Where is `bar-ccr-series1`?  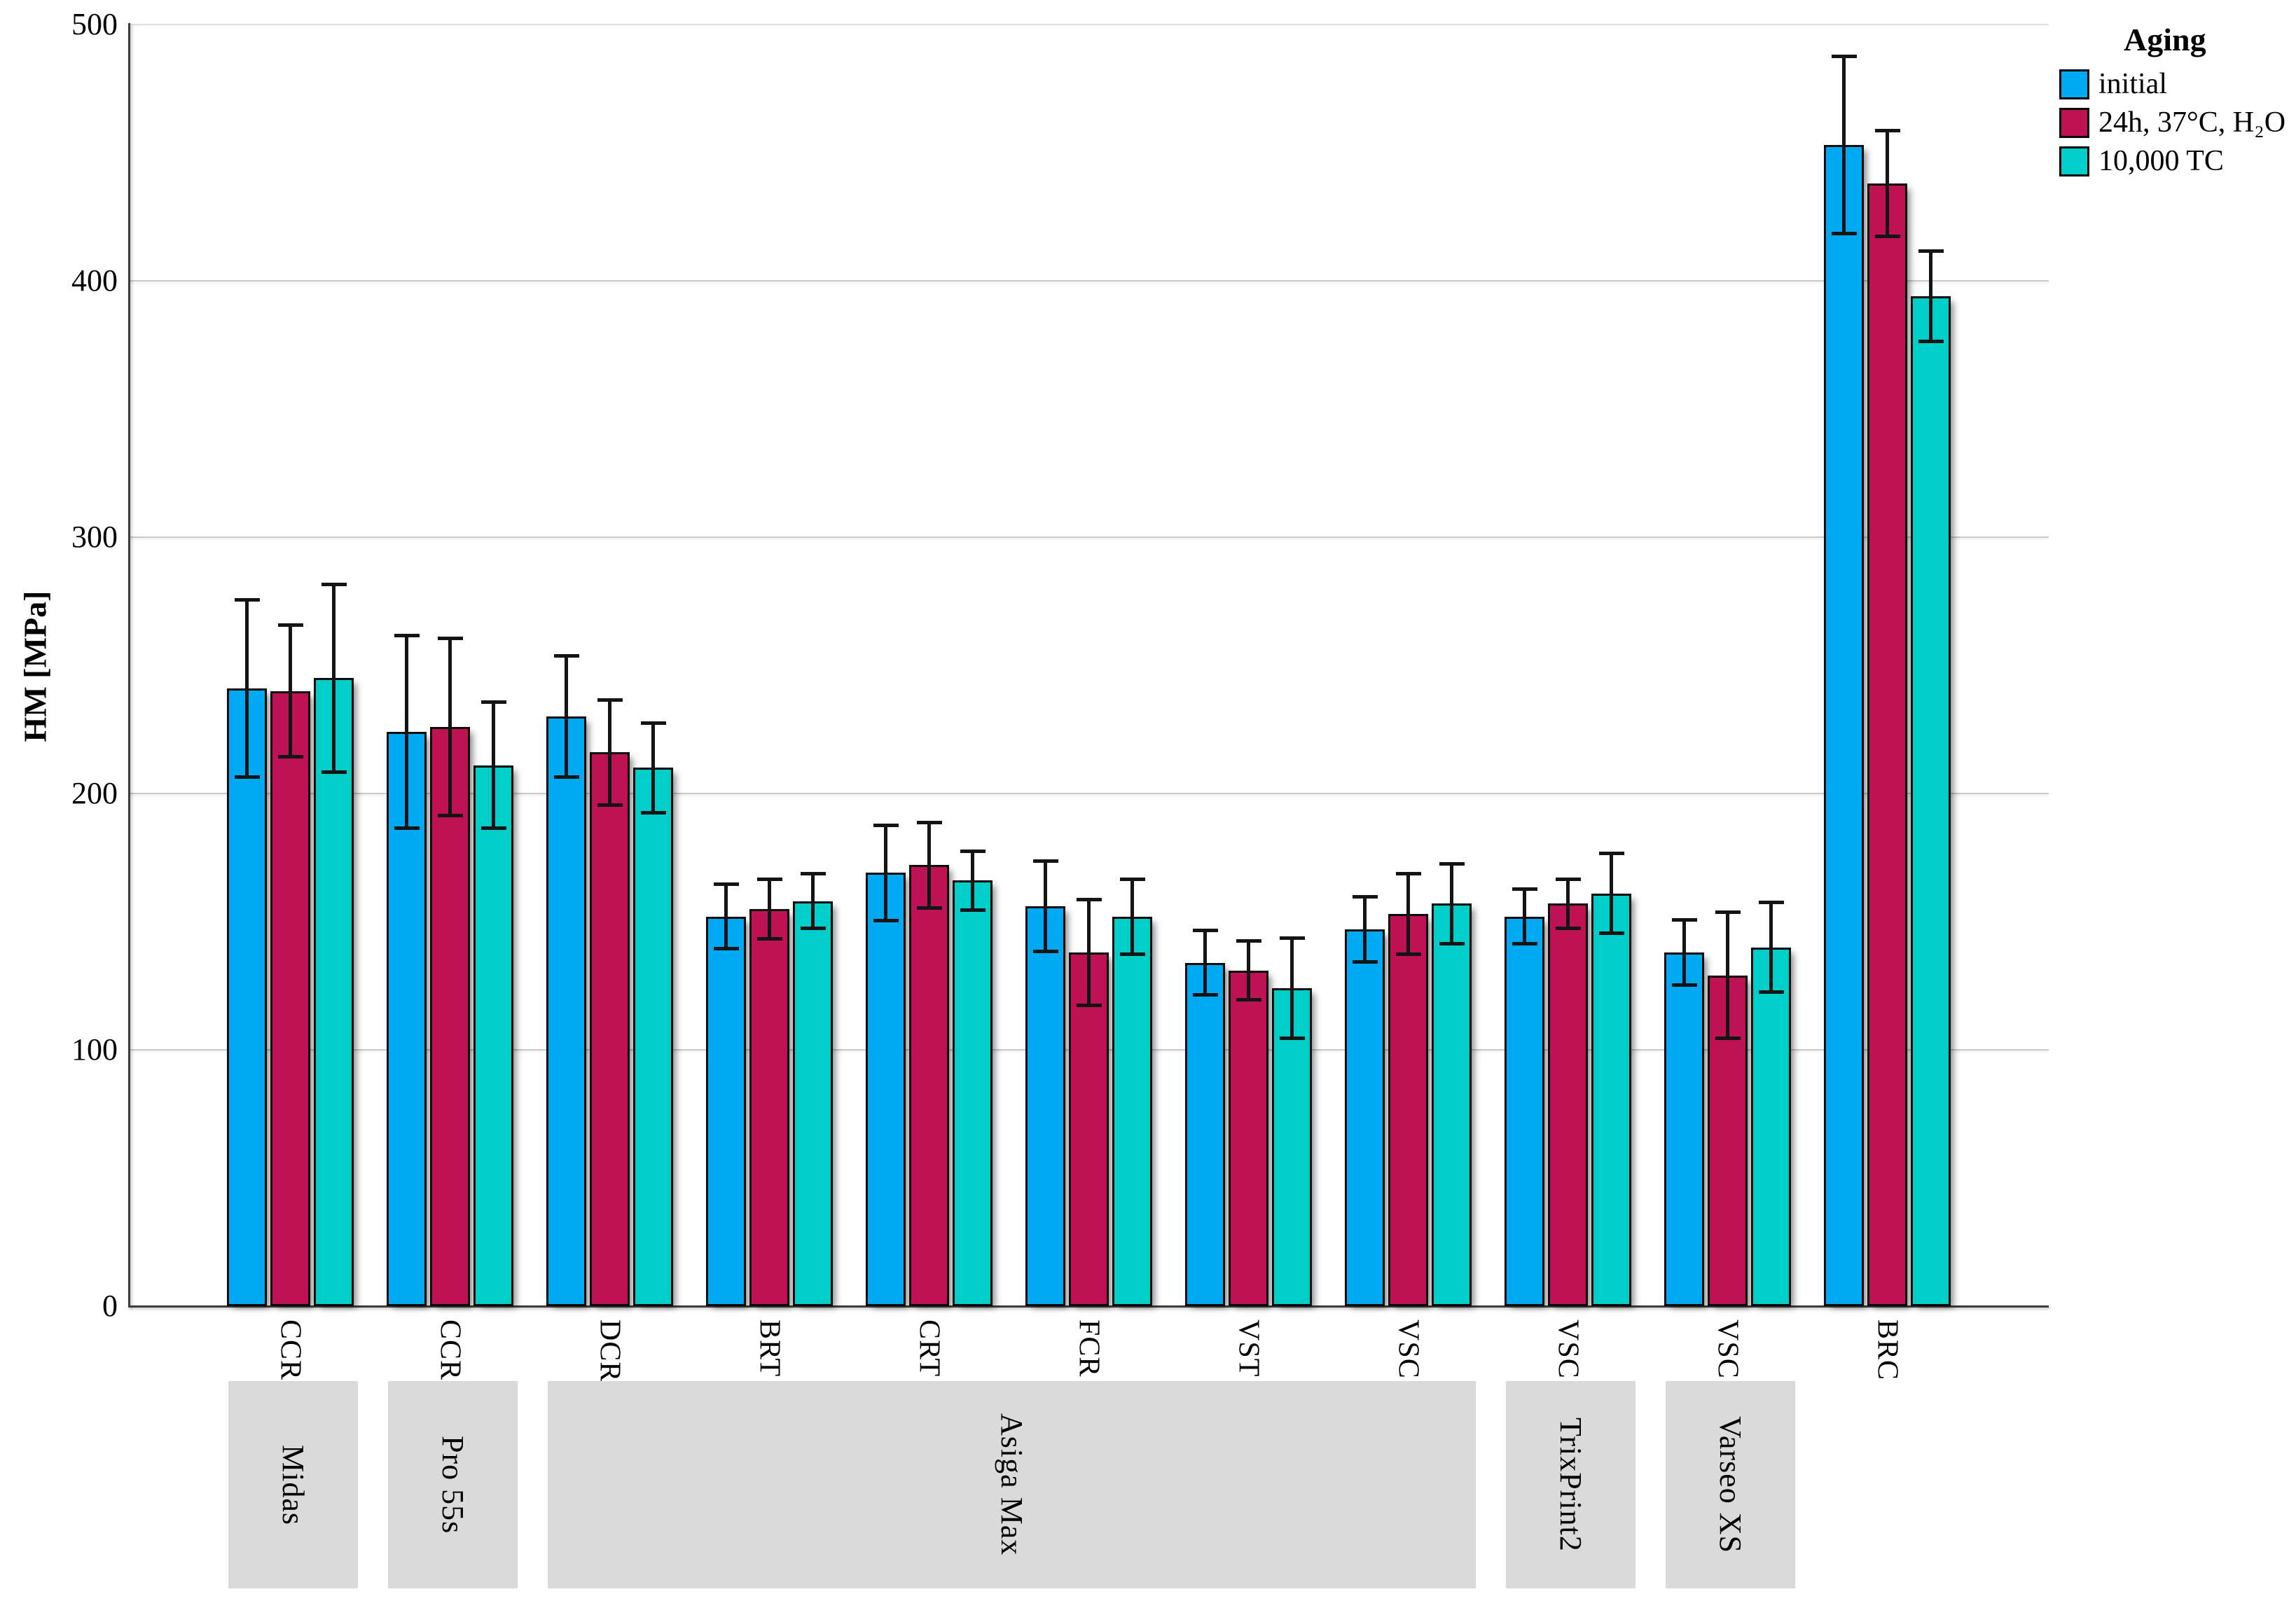
bar-ccr-series1 is located at coordinates (247, 997).